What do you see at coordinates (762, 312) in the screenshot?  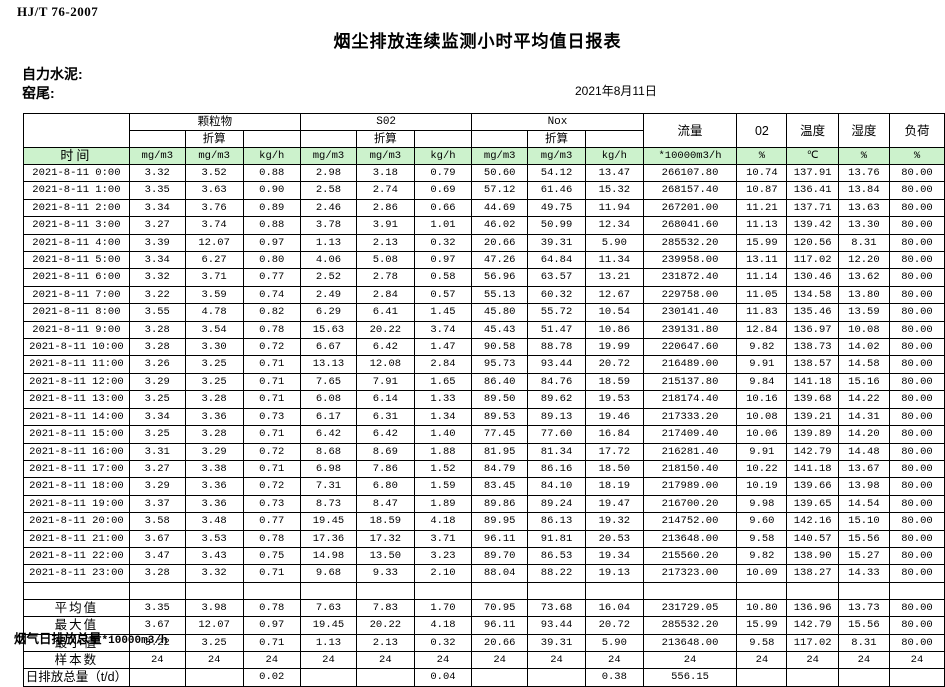 I see `cell-value: 11.83` at bounding box center [762, 312].